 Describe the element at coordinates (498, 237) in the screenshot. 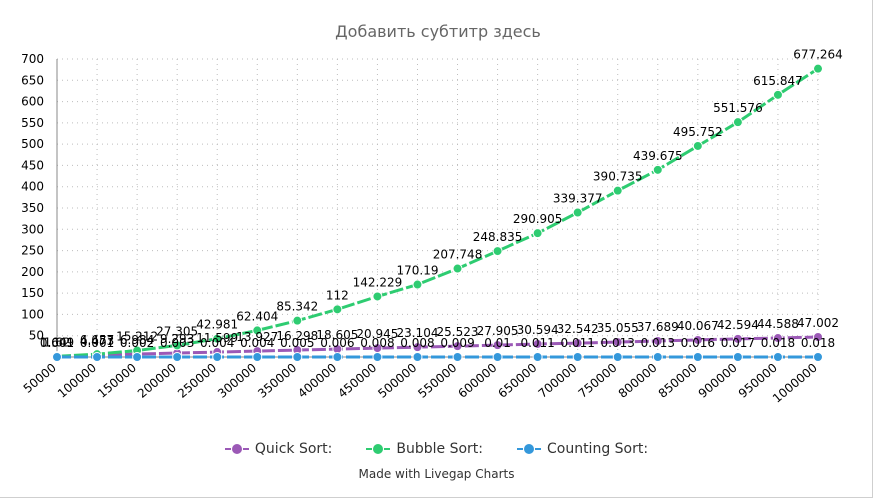

I see `data-label: 248.835` at that location.